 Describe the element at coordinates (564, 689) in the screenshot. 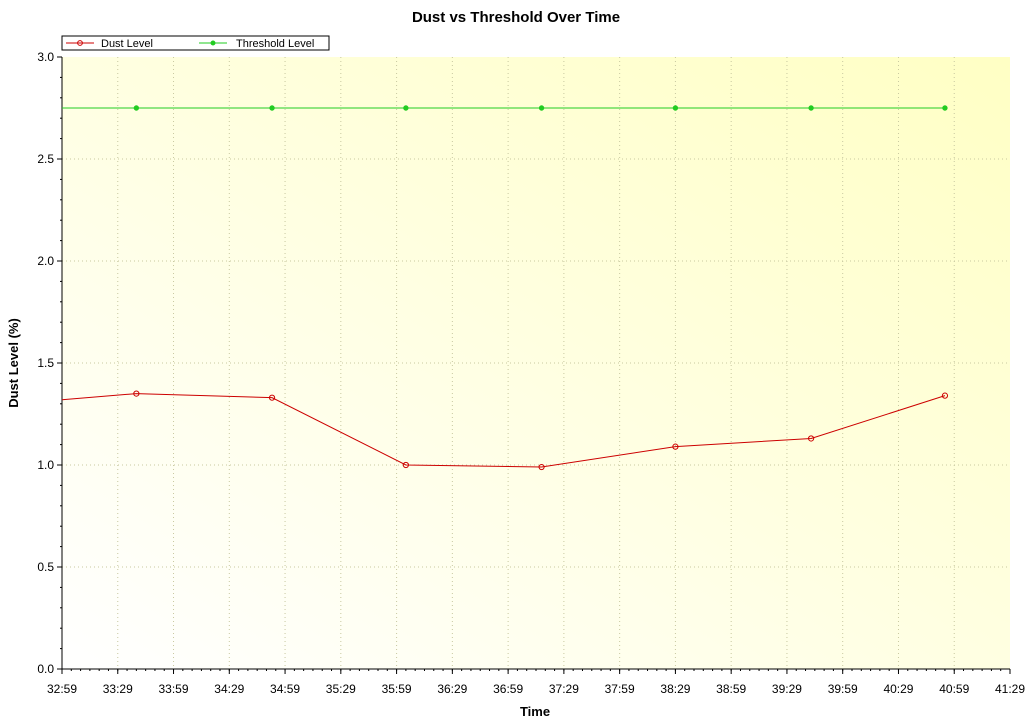

I see `x-tick-label: 37:29` at that location.